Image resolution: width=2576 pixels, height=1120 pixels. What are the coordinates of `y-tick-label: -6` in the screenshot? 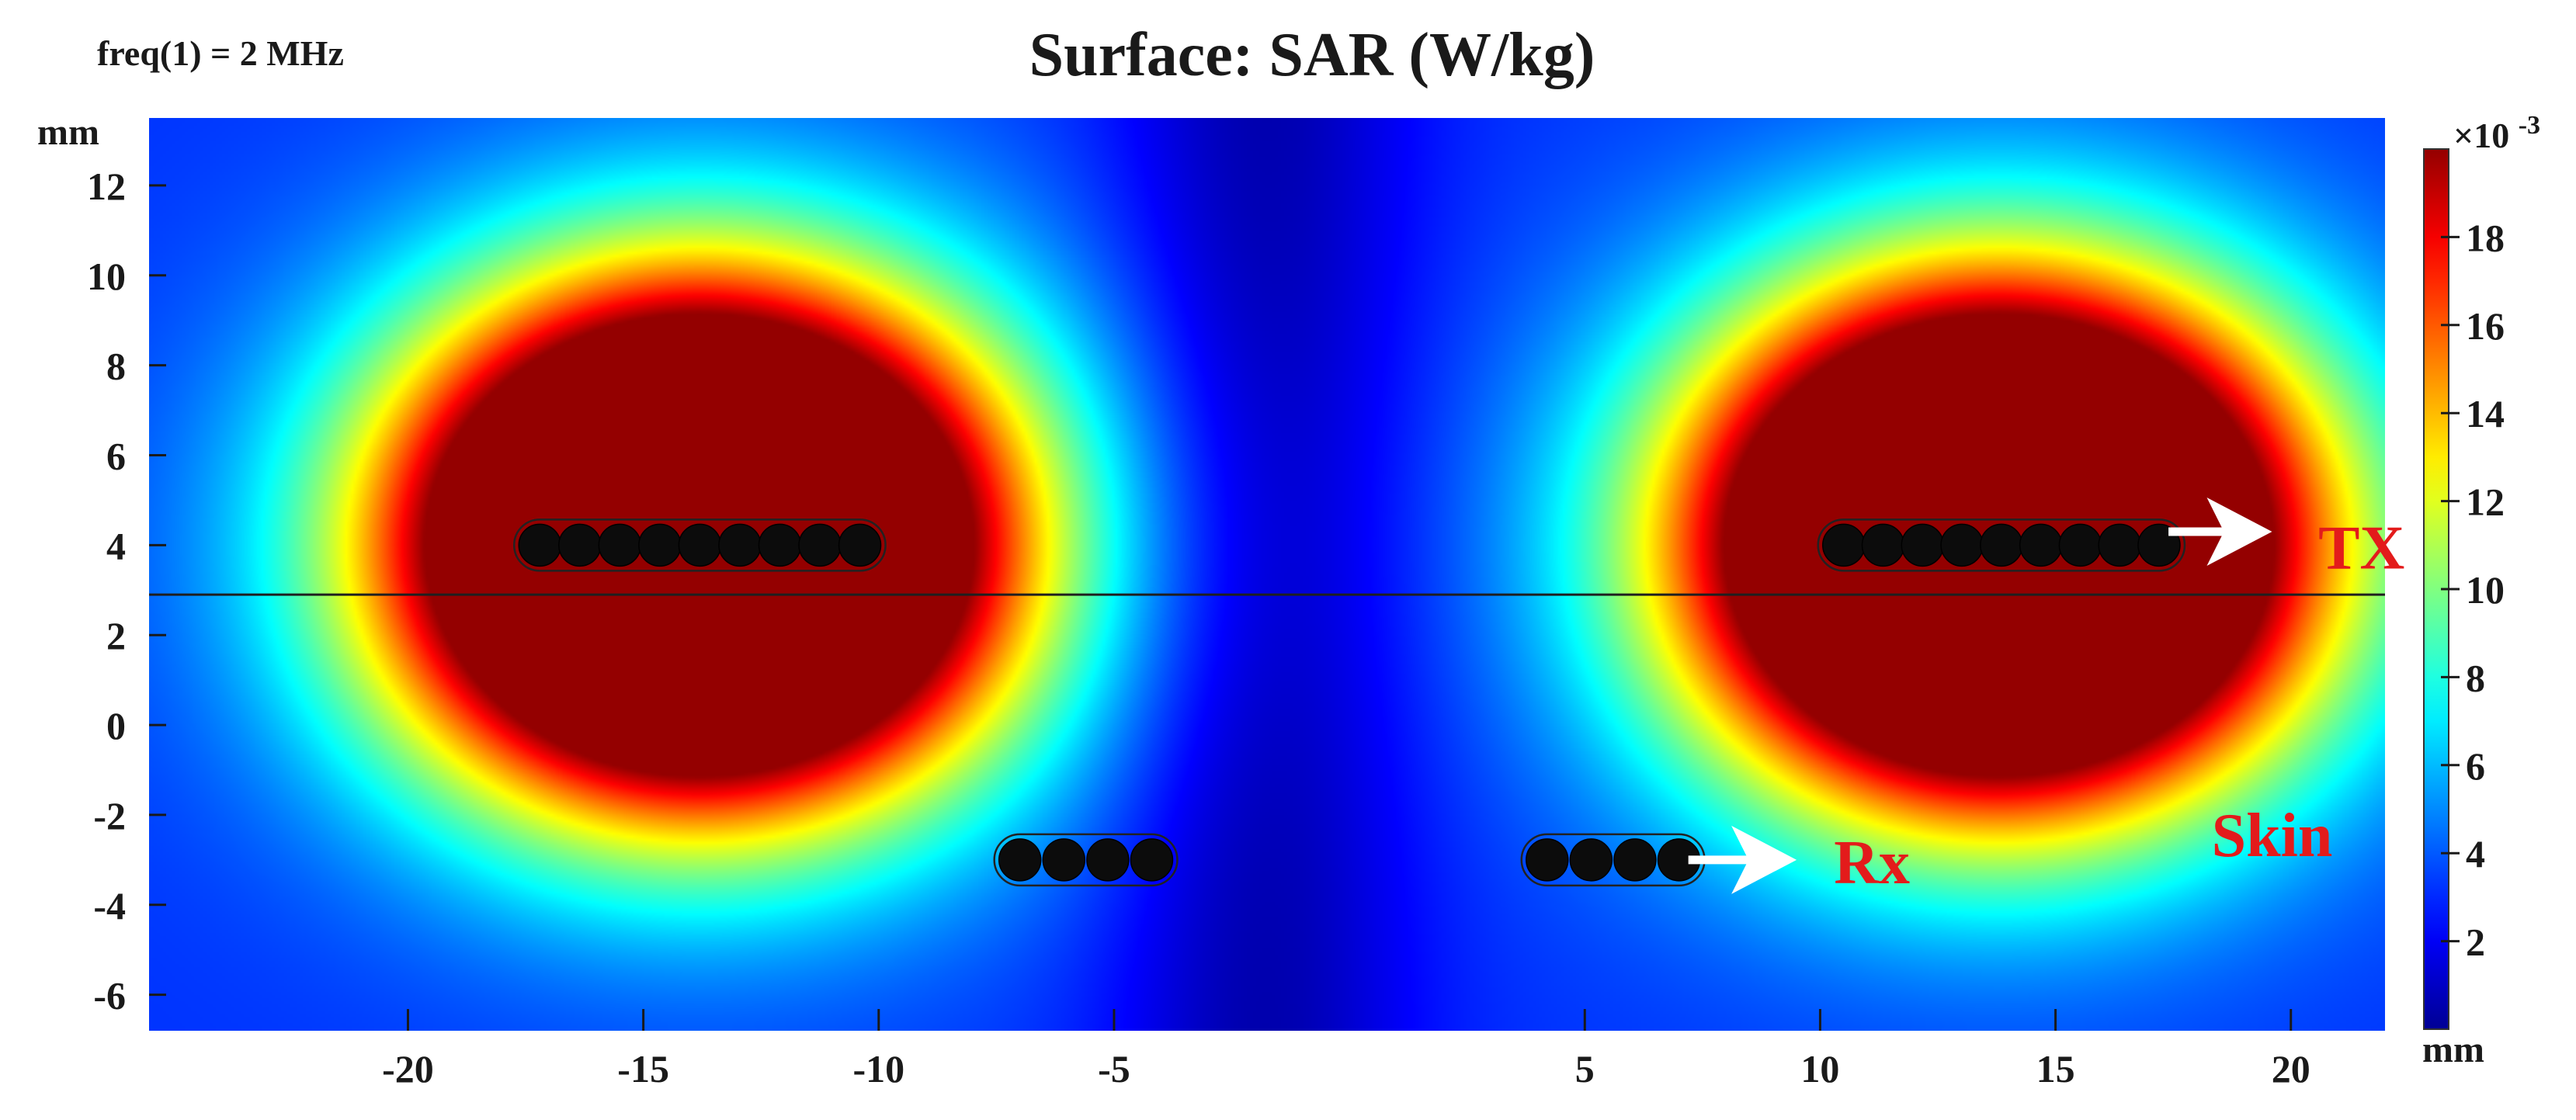 It's located at (109, 996).